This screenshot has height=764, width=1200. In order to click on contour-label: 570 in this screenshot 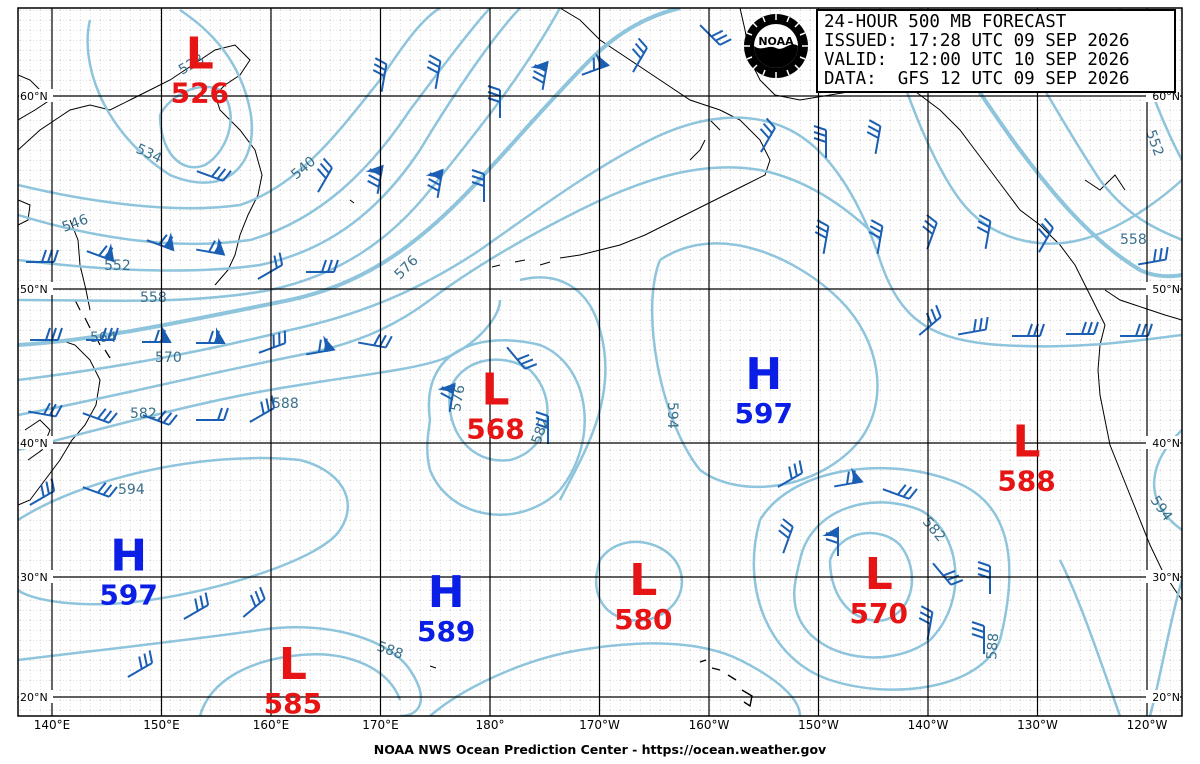, I will do `click(168, 358)`.